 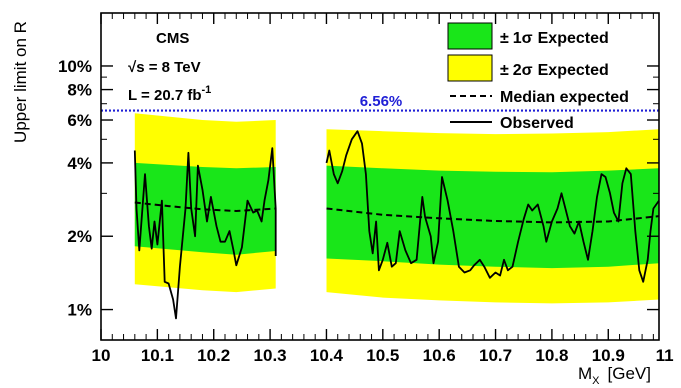 What do you see at coordinates (608, 355) in the screenshot?
I see `x-tick-label: 10.9` at bounding box center [608, 355].